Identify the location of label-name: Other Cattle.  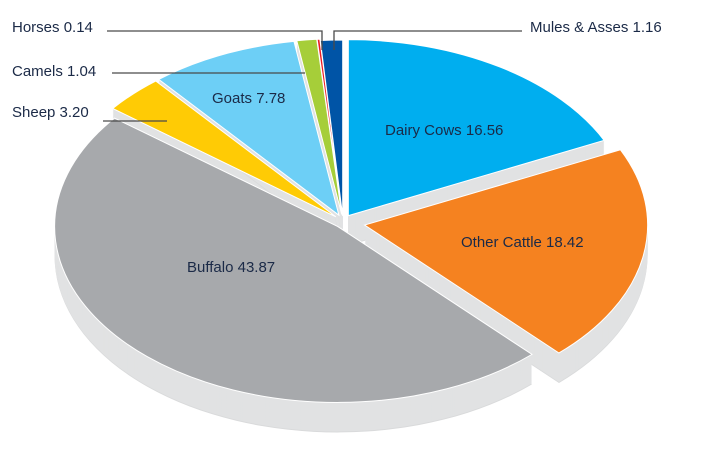
(501, 242).